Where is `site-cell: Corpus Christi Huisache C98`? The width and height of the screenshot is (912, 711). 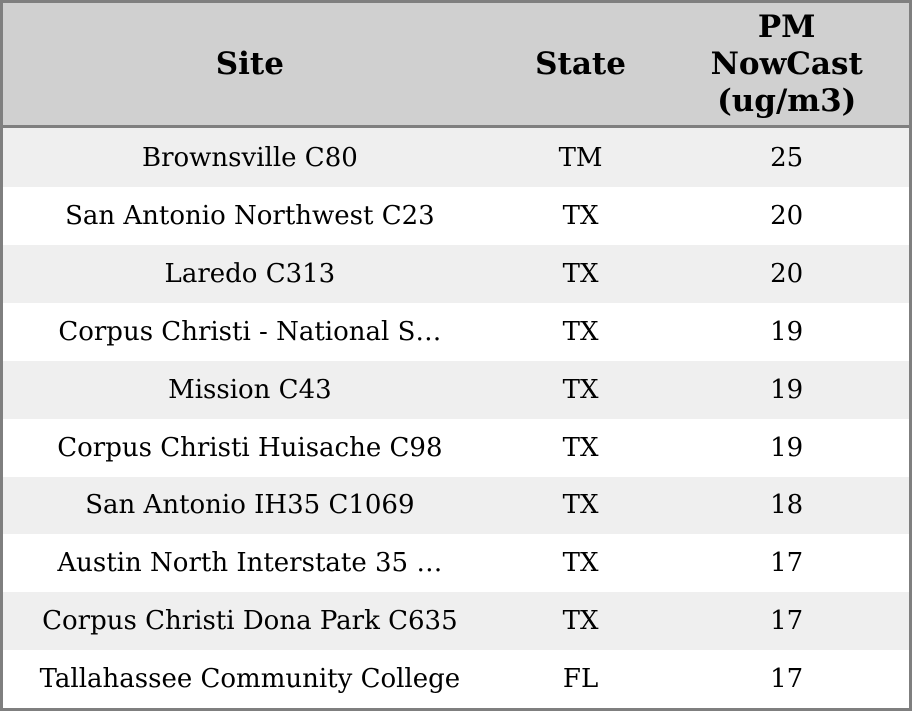
site-cell: Corpus Christi Huisache C98 is located at coordinates (250, 447).